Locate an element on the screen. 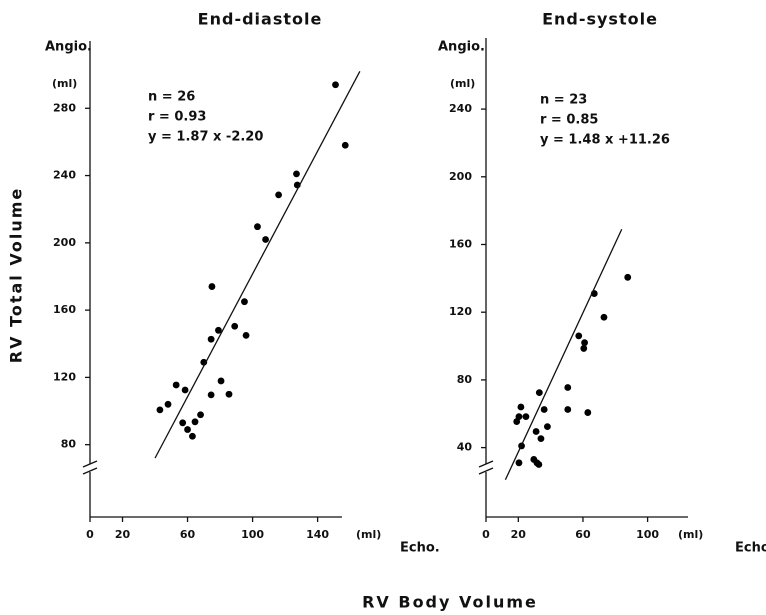 The width and height of the screenshot is (766, 615). y-tick-label: 40 is located at coordinates (465, 447).